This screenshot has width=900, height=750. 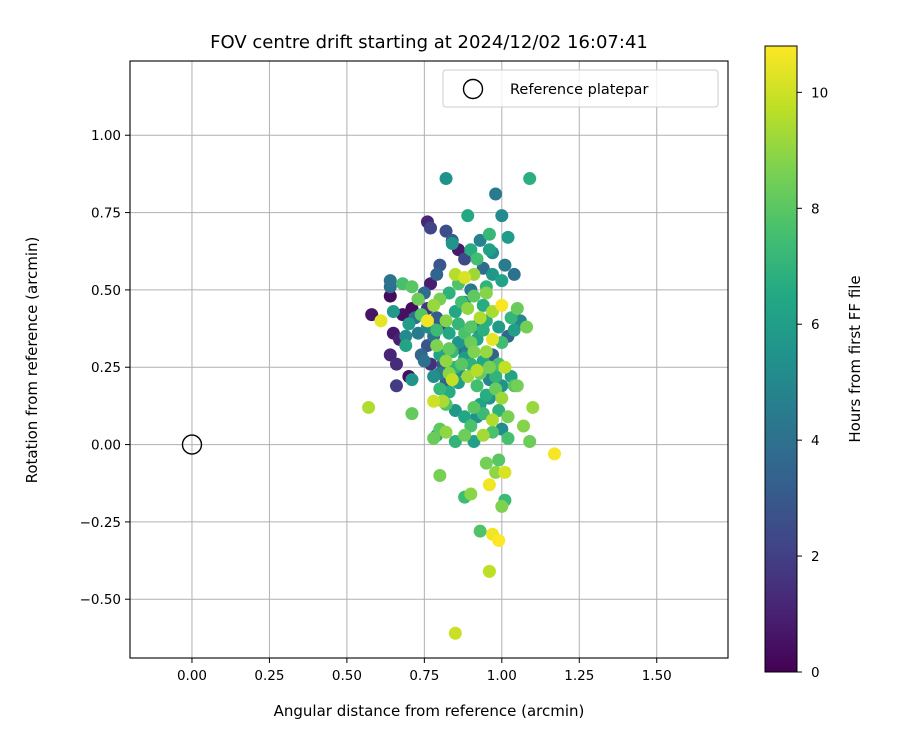 I want to click on y-axis-label: Rotation from reference (arcmin), so click(x=32, y=360).